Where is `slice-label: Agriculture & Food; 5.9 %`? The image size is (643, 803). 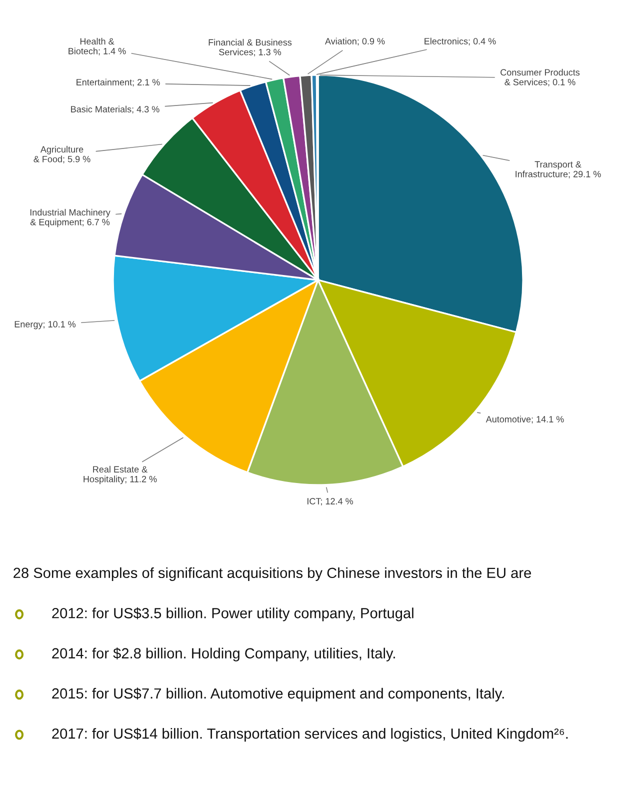 slice-label: Agriculture & Food; 5.9 % is located at coordinates (62, 155).